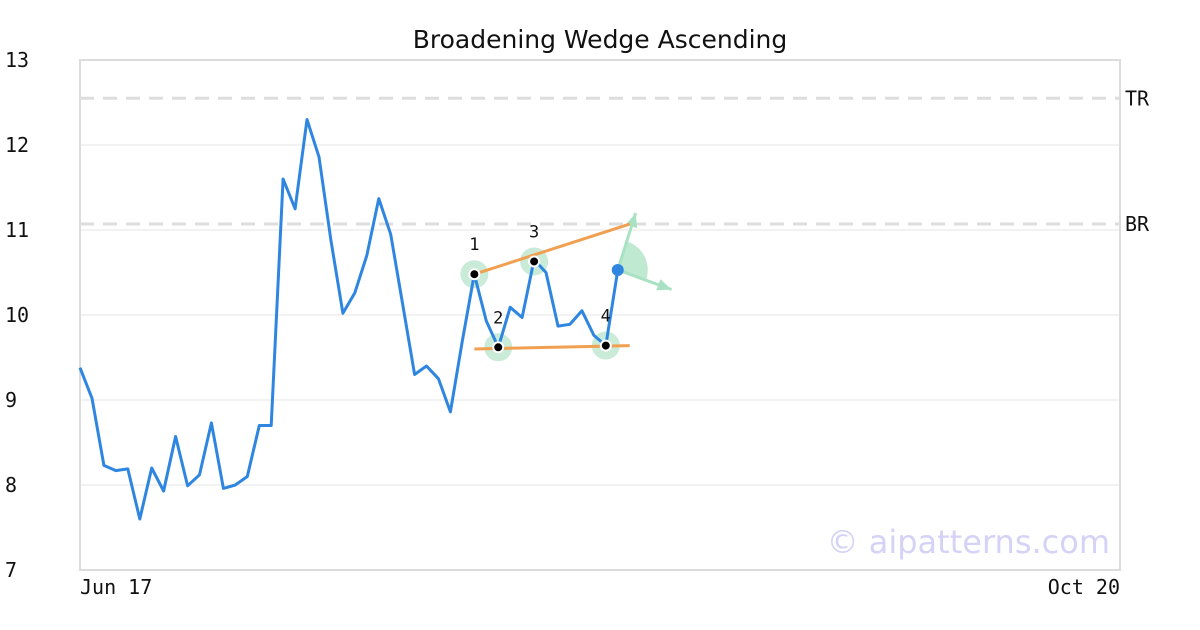 Image resolution: width=1200 pixels, height=630 pixels. What do you see at coordinates (1137, 224) in the screenshot?
I see `level-label: BR` at bounding box center [1137, 224].